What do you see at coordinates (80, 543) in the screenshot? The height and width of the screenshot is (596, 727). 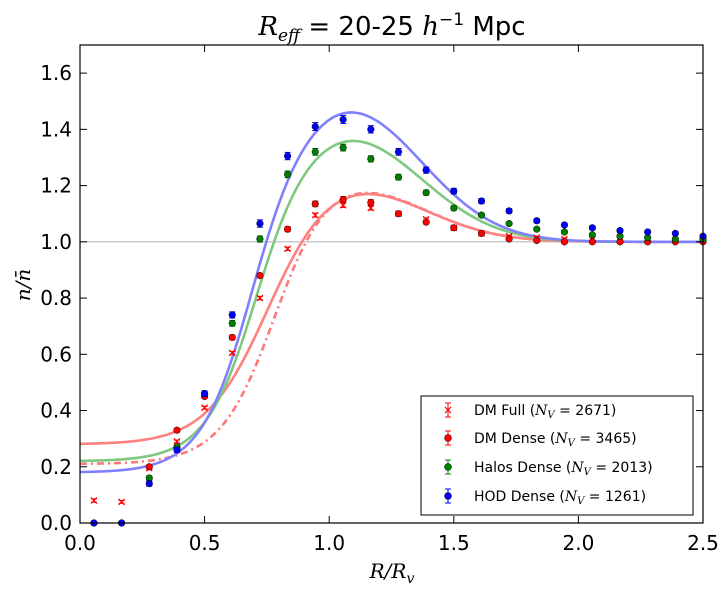 I see `x-tick-label-0: 0.0` at bounding box center [80, 543].